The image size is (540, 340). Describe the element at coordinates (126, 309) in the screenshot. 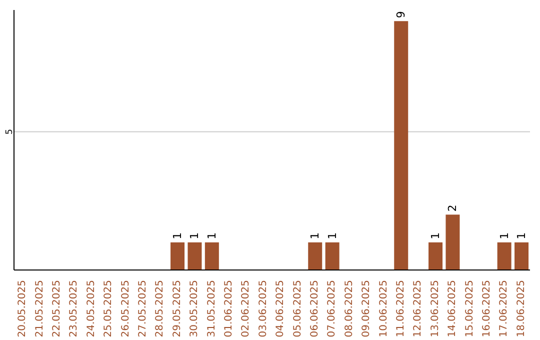

I see `x-tick-label: 26.05.2025` at that location.